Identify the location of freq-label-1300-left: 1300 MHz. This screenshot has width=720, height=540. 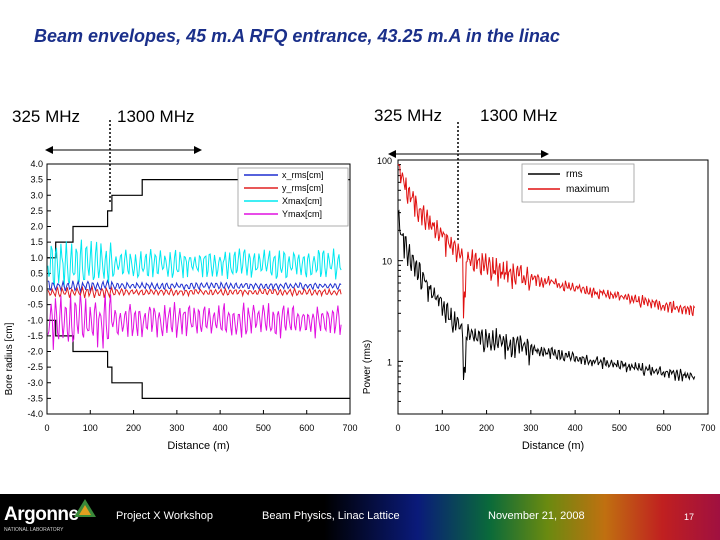
(156, 116).